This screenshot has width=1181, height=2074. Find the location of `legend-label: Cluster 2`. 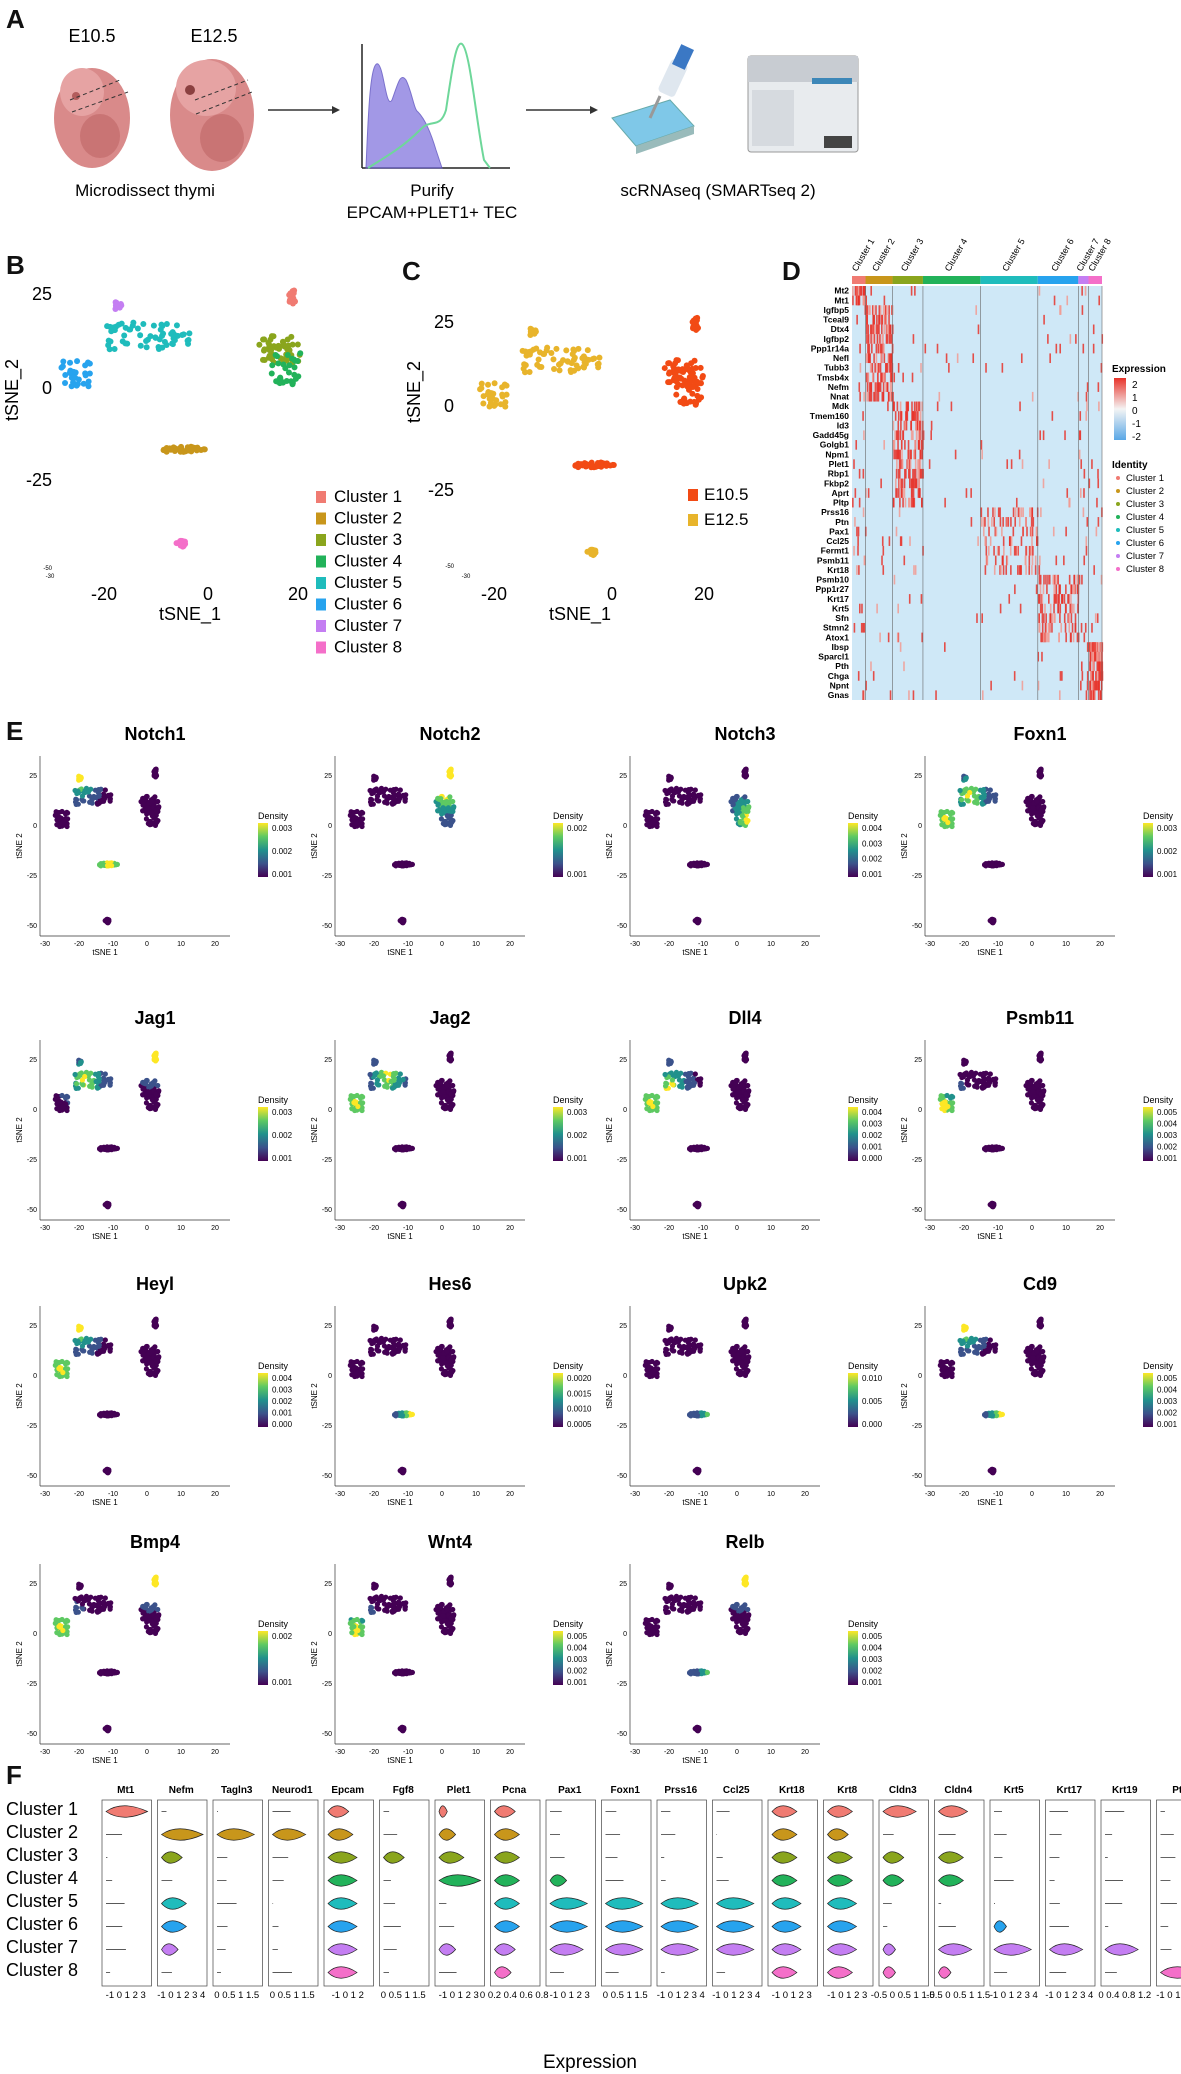

legend-label: Cluster 2 is located at coordinates (368, 518).